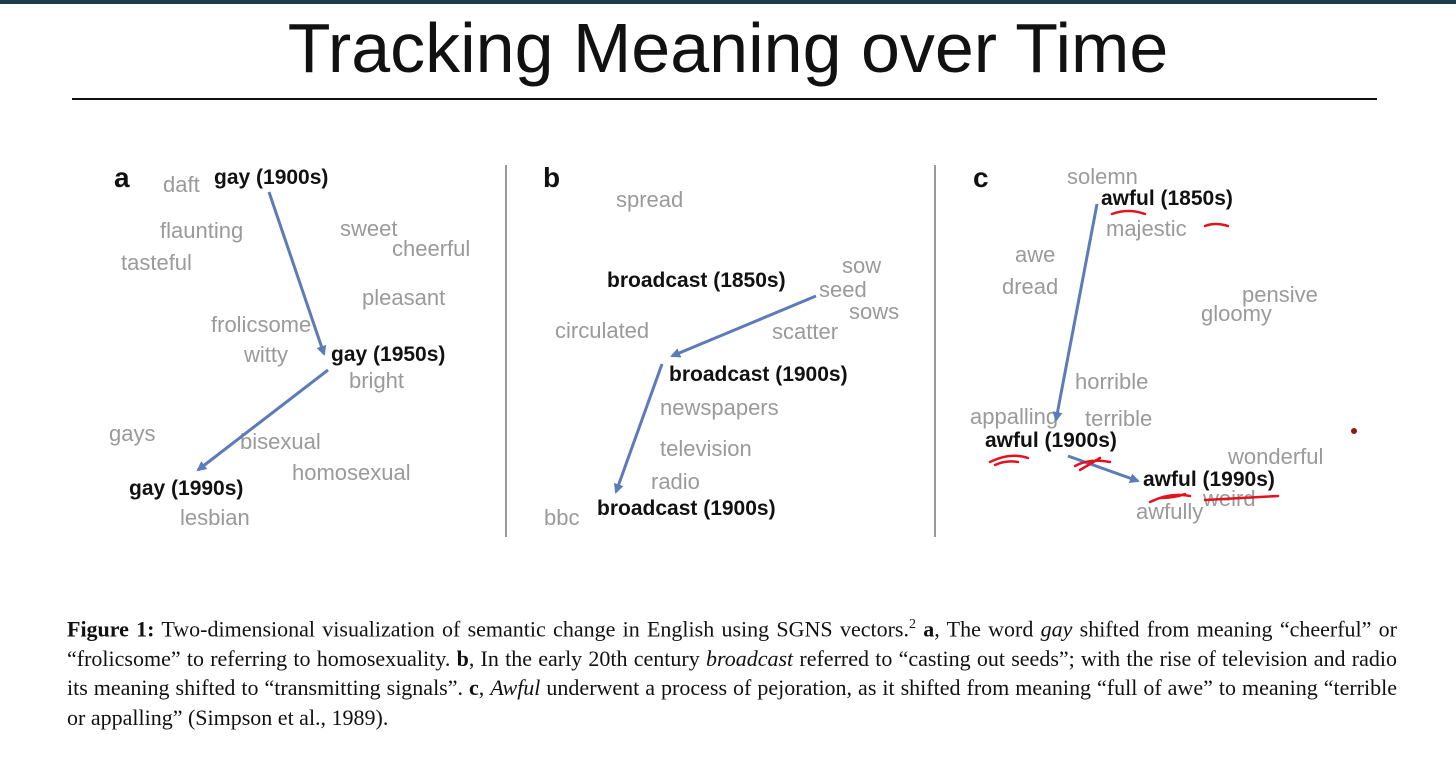  I want to click on neighbor-word: scatter, so click(805, 331).